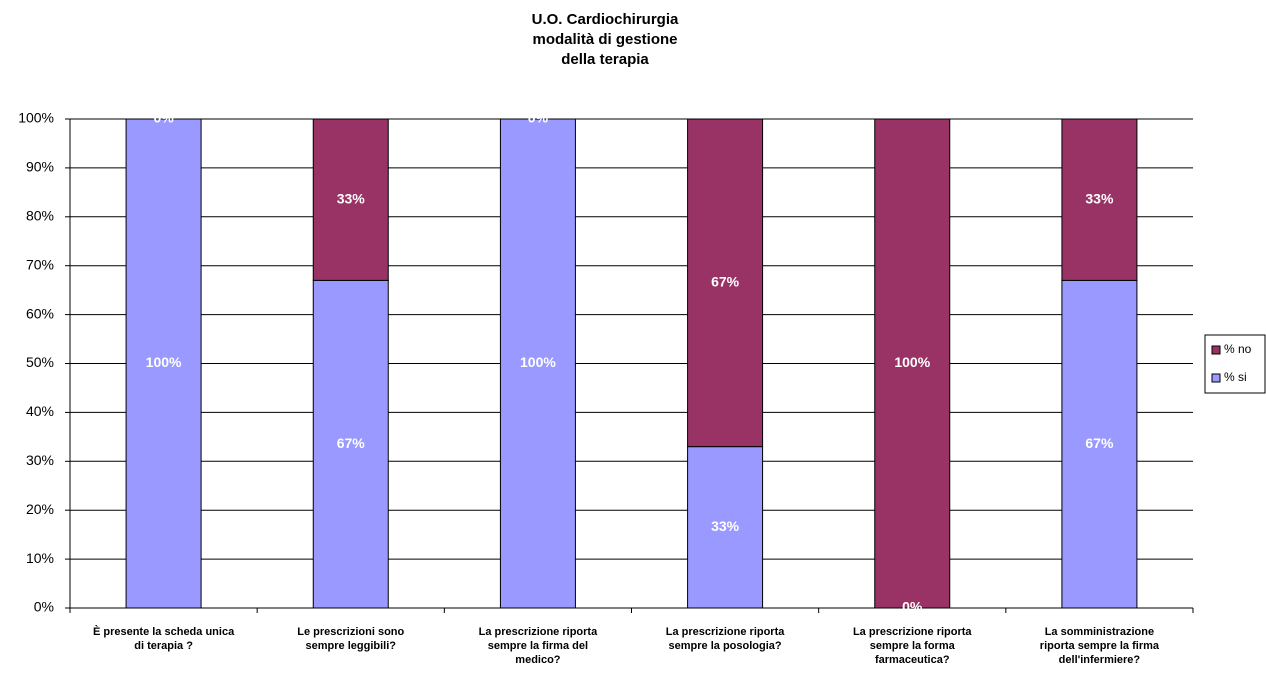 Image resolution: width=1266 pixels, height=673 pixels. Describe the element at coordinates (912, 660) in the screenshot. I see `x-tick-label: farmaceutica?` at that location.